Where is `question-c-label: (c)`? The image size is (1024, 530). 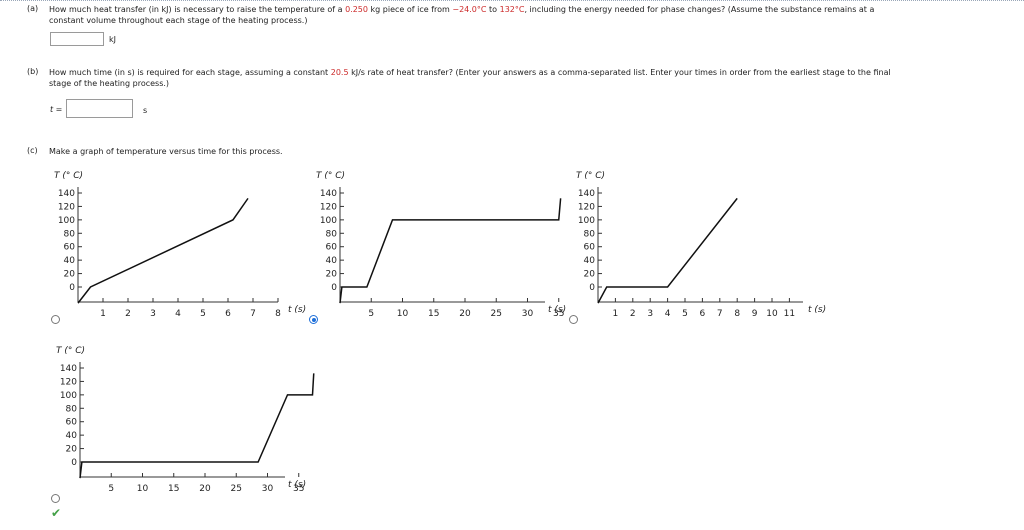 question-c-label: (c) is located at coordinates (32, 150).